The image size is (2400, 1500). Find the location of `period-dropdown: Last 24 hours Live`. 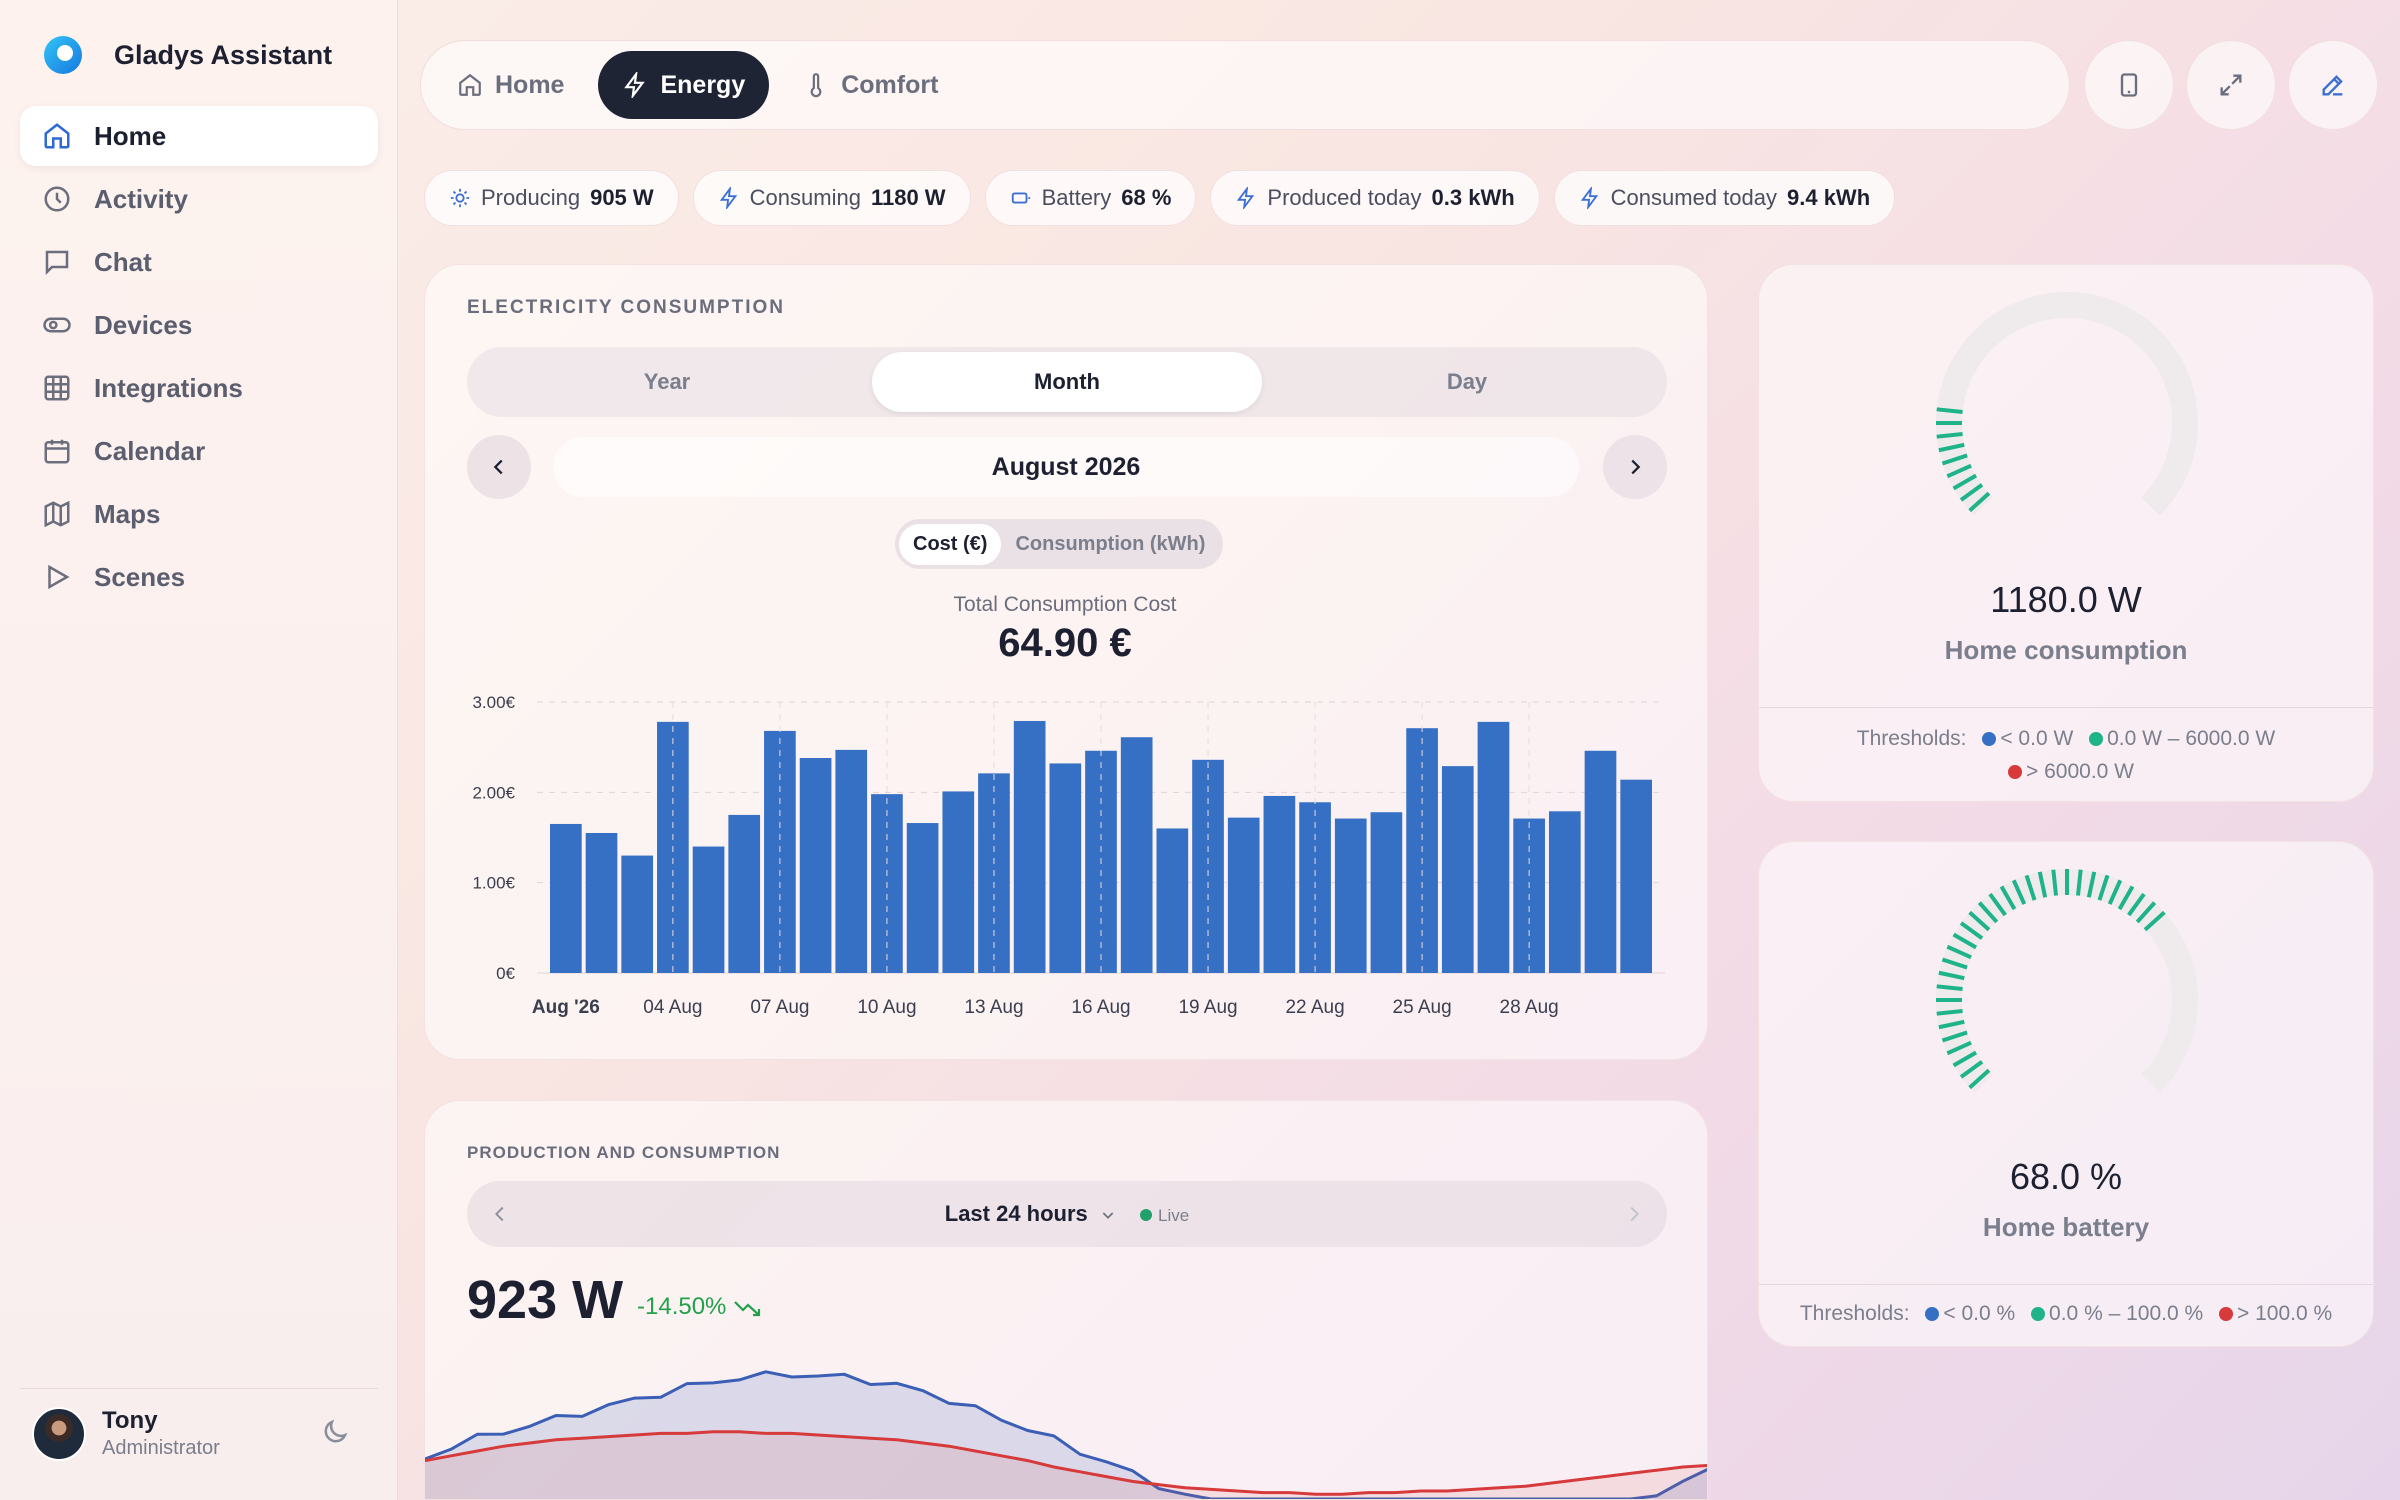

period-dropdown: Last 24 hours Live is located at coordinates (1067, 1214).